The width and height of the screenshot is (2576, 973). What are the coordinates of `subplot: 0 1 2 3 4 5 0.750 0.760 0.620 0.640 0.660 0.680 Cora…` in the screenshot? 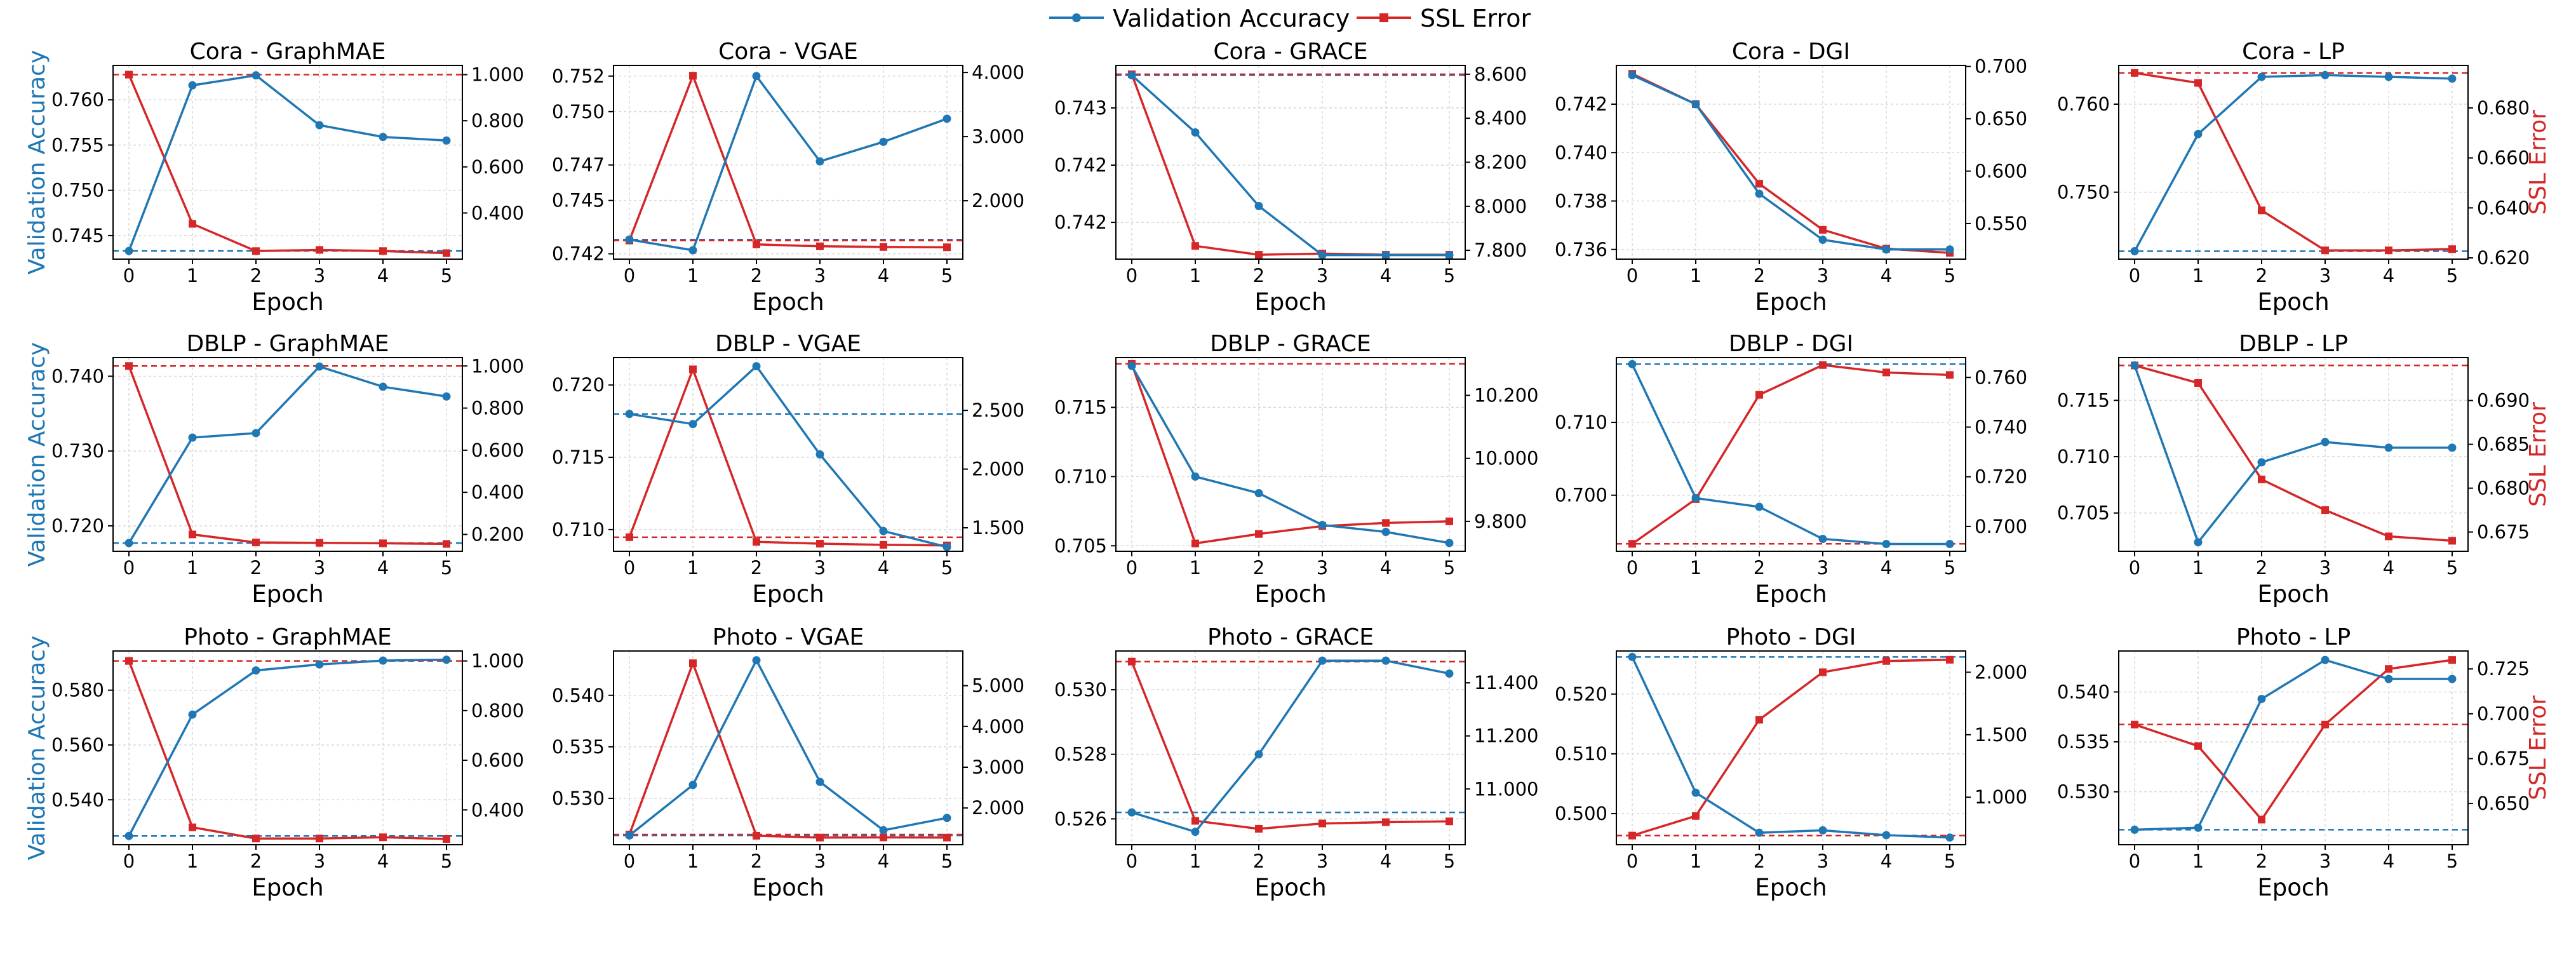 It's located at (2304, 177).